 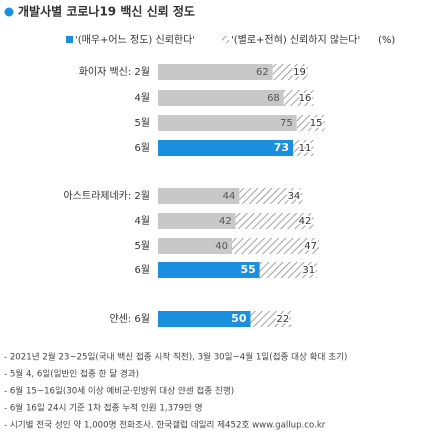 What do you see at coordinates (299, 72) in the screenshot?
I see `value-label: 19` at bounding box center [299, 72].